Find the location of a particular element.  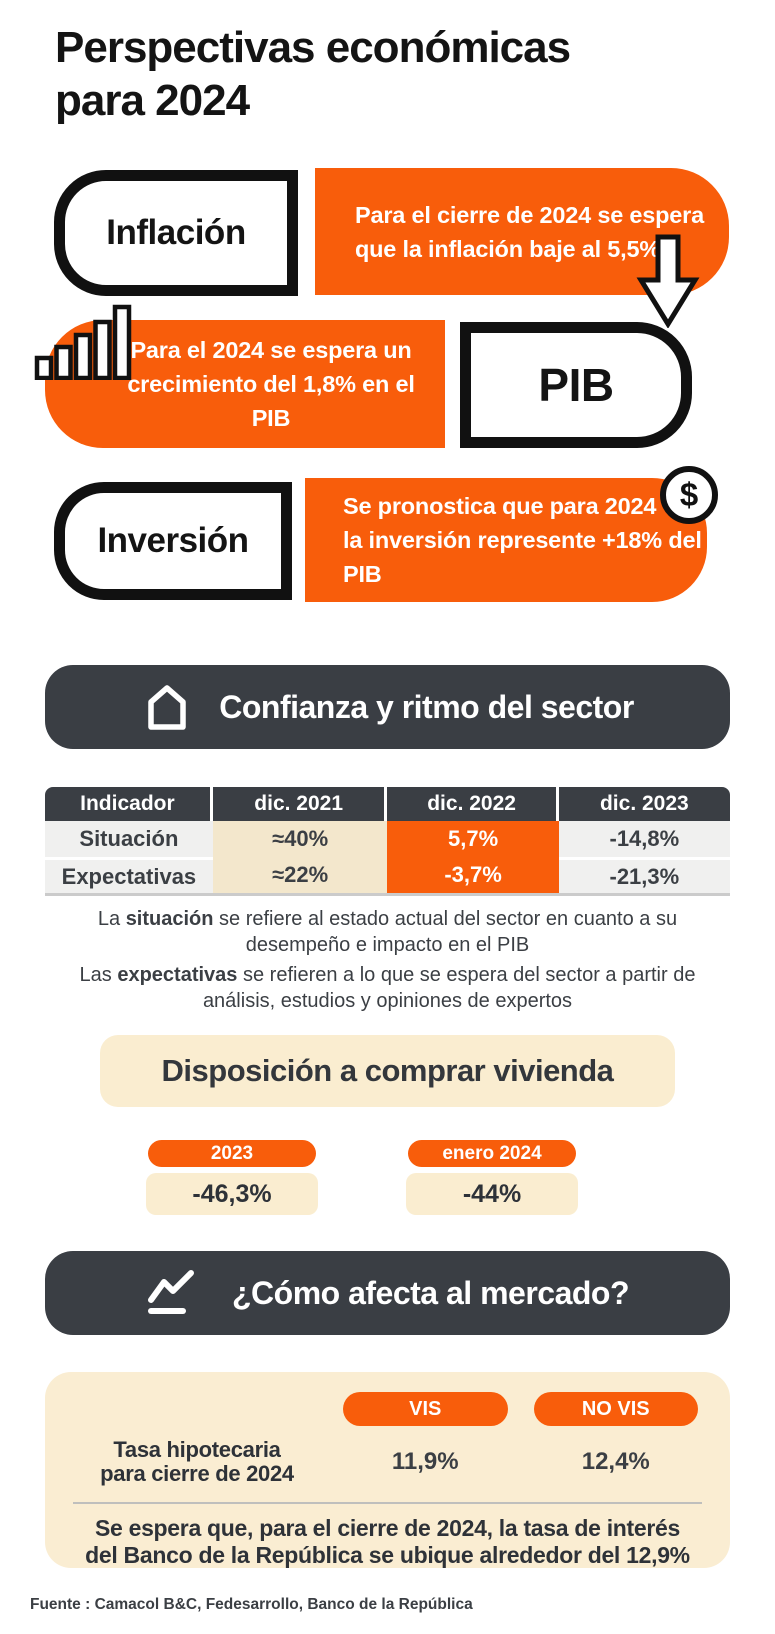

table-header-indicador: Indicador is located at coordinates (129, 804).